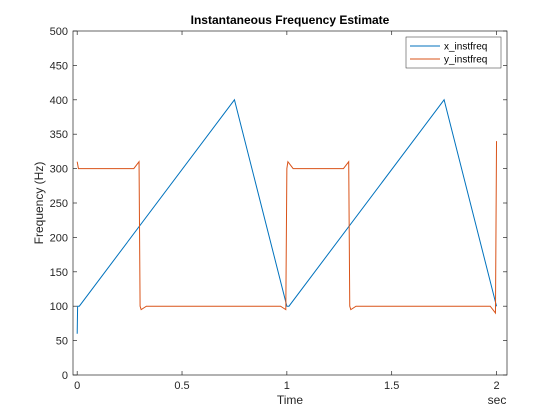 Image resolution: width=560 pixels, height=420 pixels. Describe the element at coordinates (465, 47) in the screenshot. I see `legend-entry-x-instfreq: x_instfreq` at that location.